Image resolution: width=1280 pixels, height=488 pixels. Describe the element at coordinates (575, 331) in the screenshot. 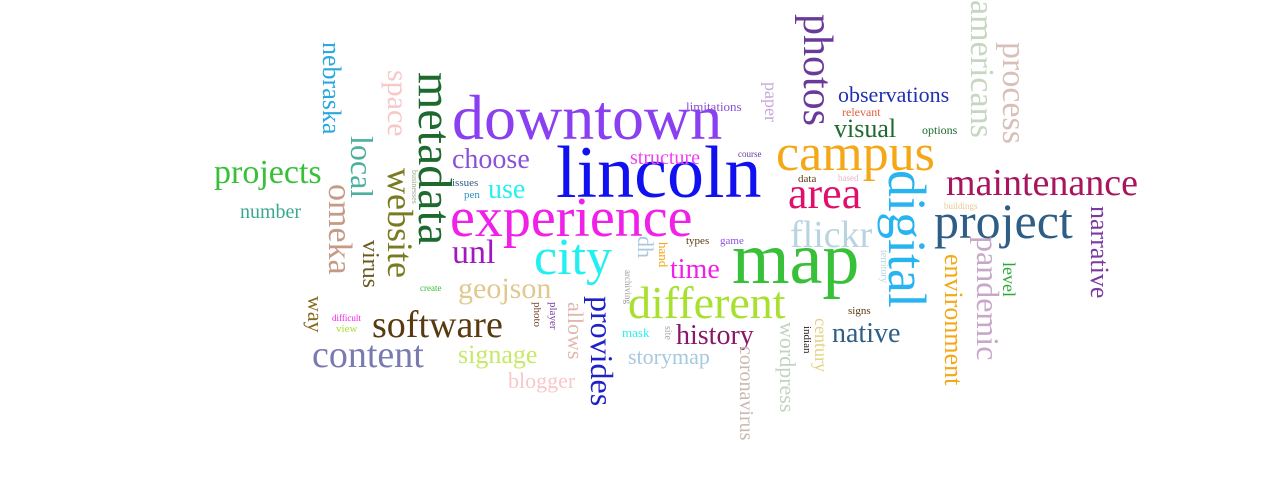

I see `word-allows: allows` at that location.